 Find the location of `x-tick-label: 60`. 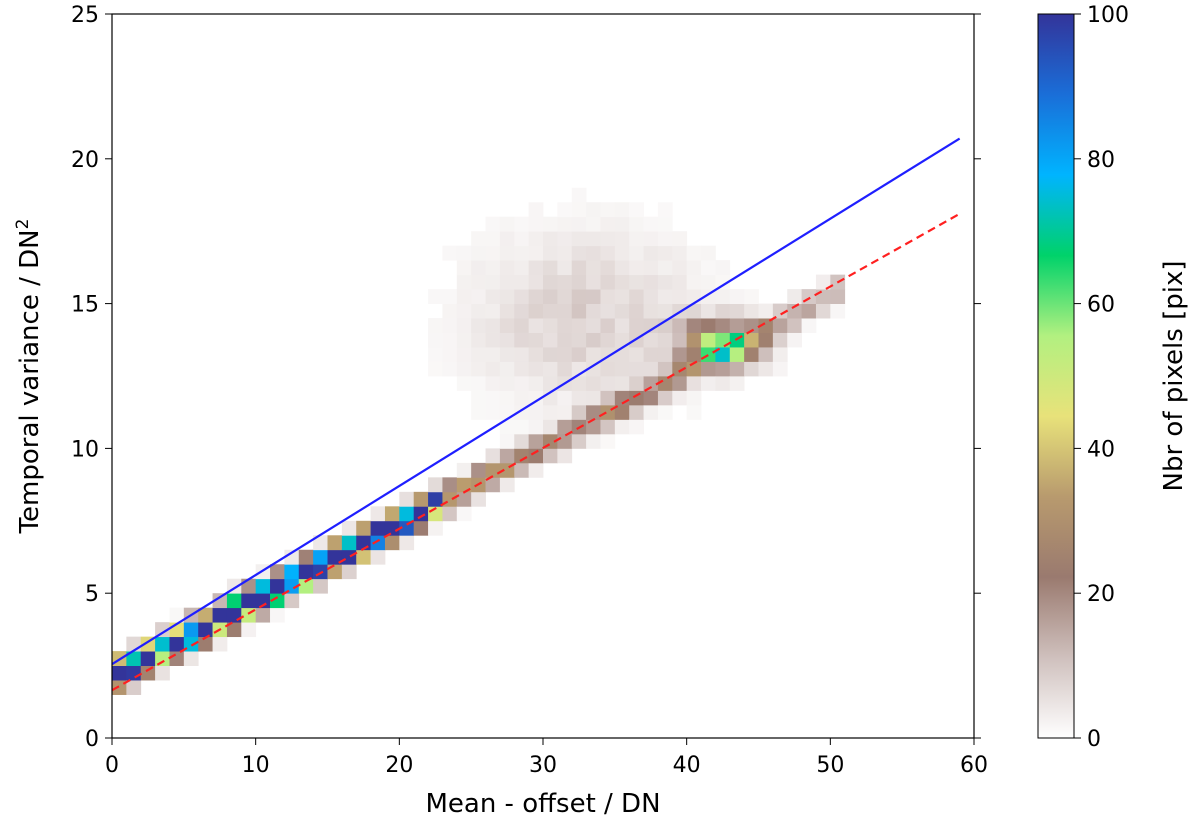

x-tick-label: 60 is located at coordinates (974, 765).